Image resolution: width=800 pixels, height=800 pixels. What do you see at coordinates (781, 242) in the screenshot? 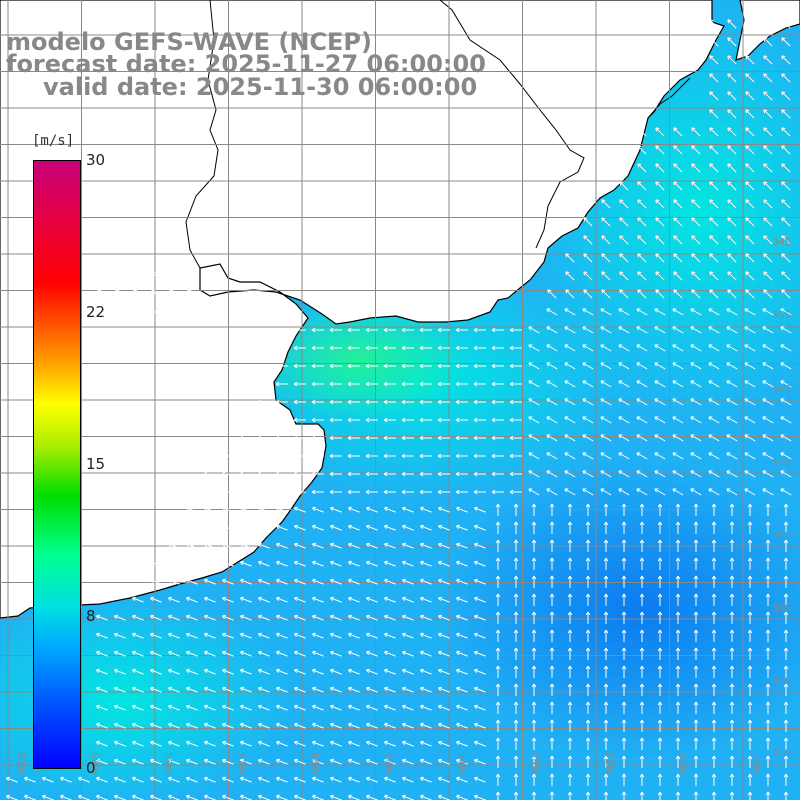
I see `lat-label: 34S` at bounding box center [781, 242].